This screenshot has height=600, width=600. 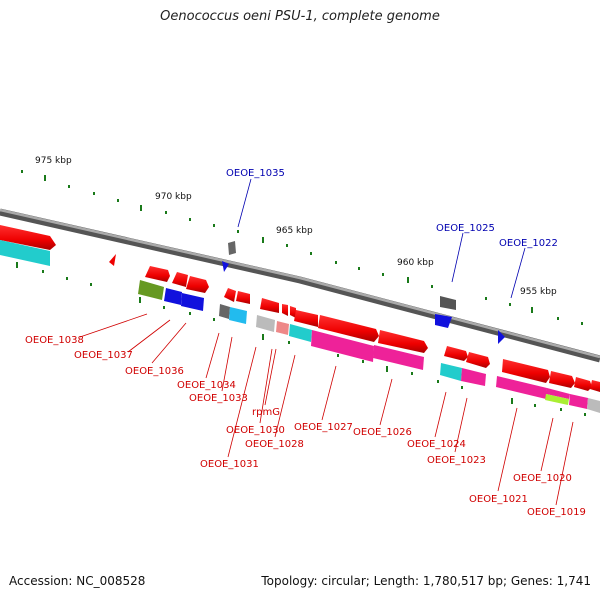 What do you see at coordinates (498, 499) in the screenshot?
I see `label-oeoe-1021: OEOE_1021` at bounding box center [498, 499].